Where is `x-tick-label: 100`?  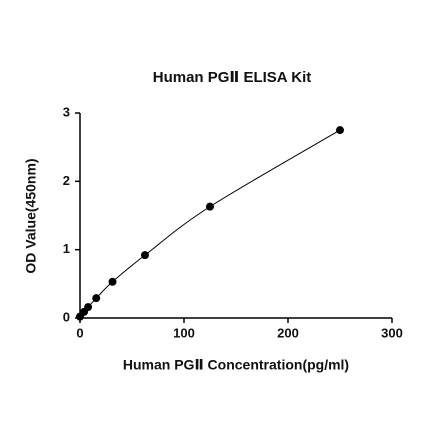
x-tick-label: 100 is located at coordinates (184, 332).